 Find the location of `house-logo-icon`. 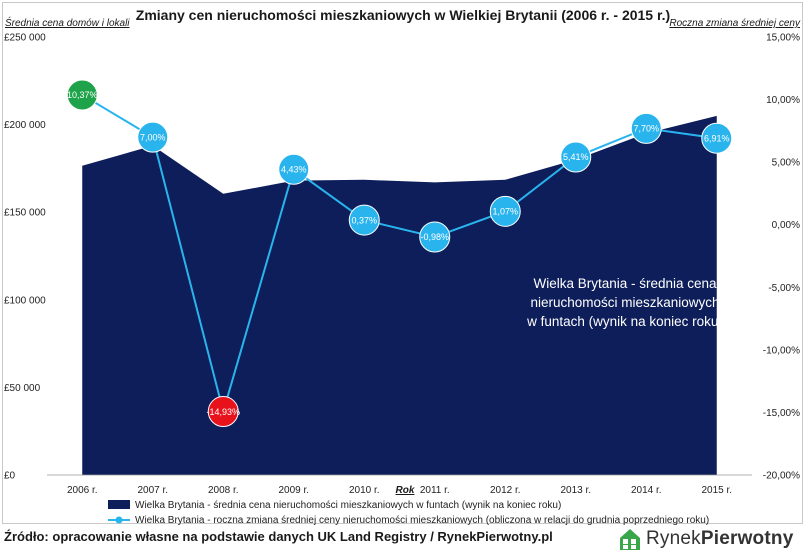

house-logo-icon is located at coordinates (630, 539).